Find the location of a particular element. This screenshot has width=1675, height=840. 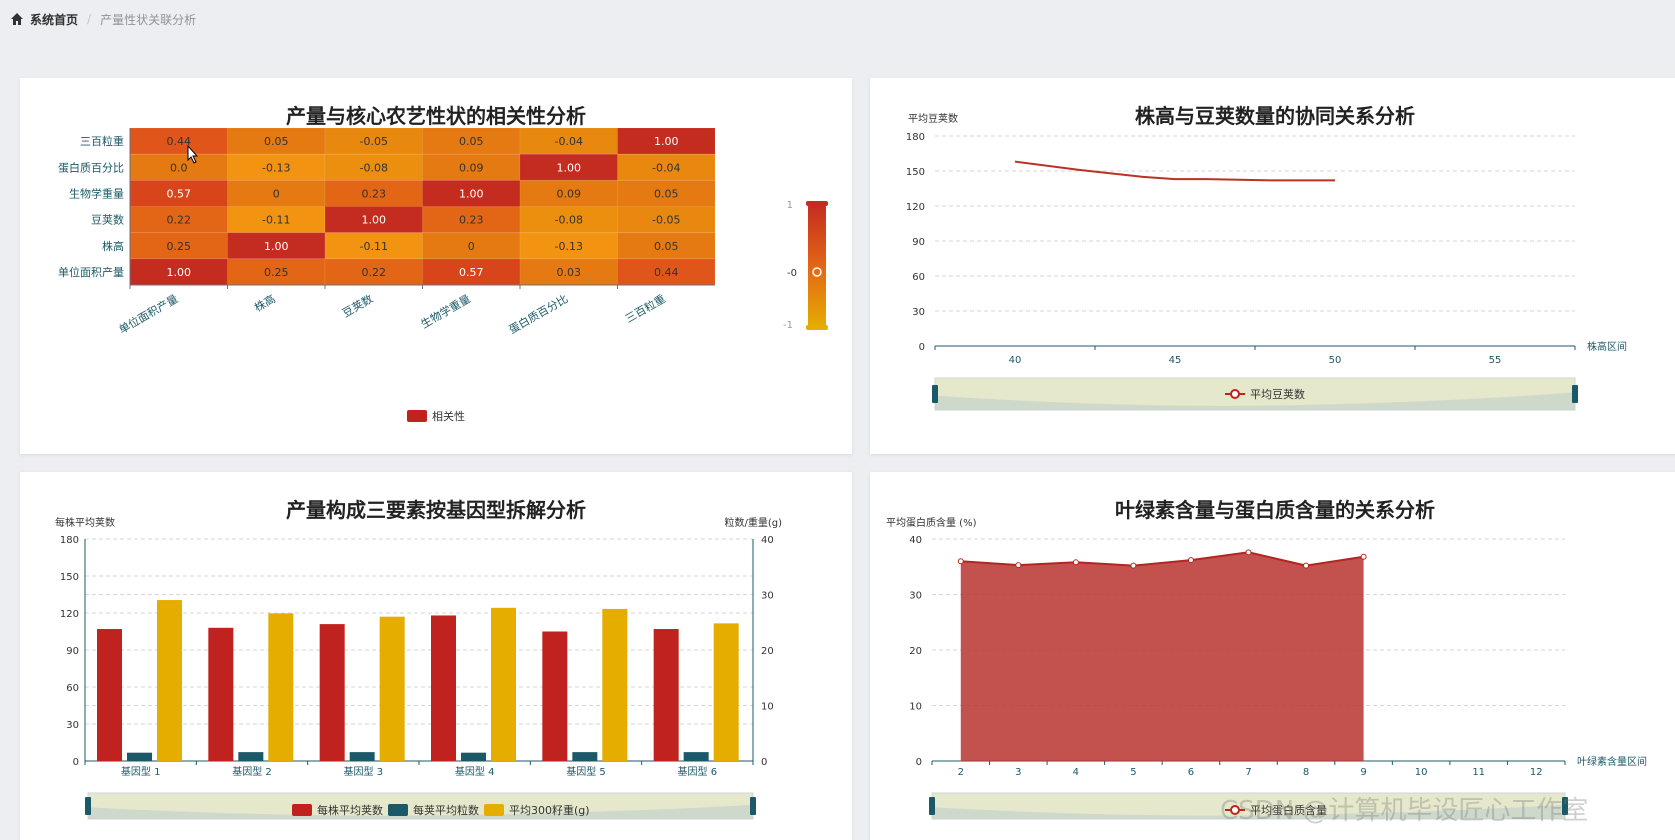

bar-data-zoom-preview is located at coordinates (420, 811).